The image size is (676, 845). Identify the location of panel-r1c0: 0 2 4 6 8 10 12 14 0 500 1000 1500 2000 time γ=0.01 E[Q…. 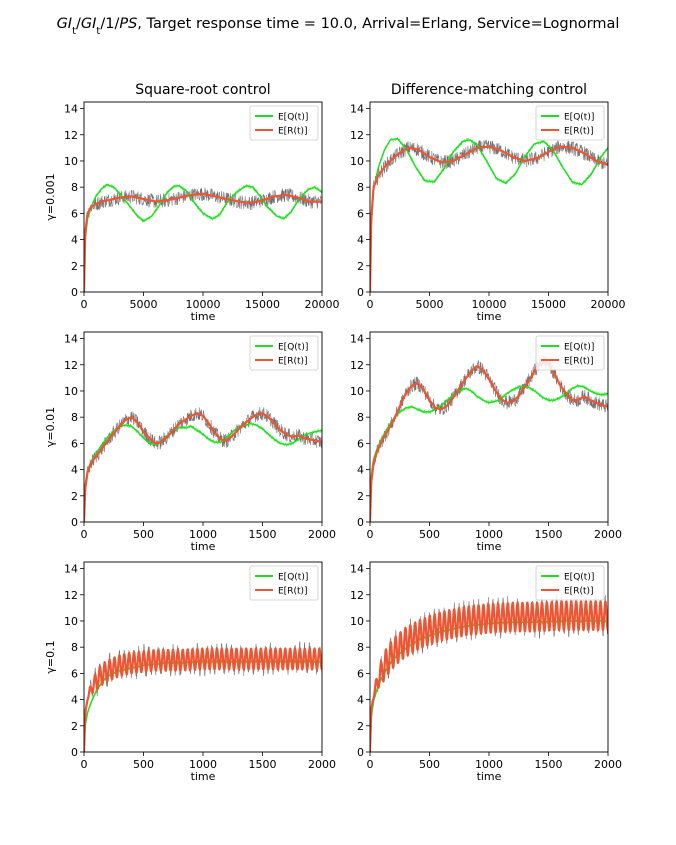
(190, 442).